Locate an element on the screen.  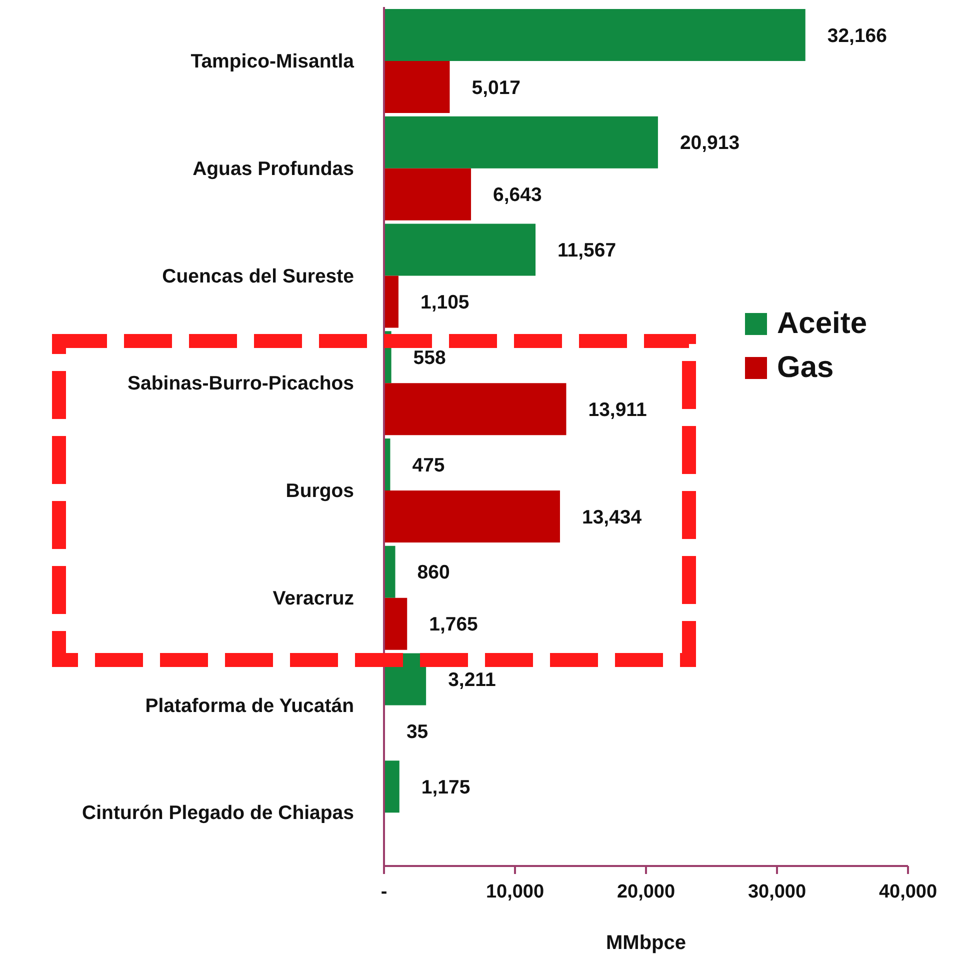
data-label: 20,913 is located at coordinates (710, 143).